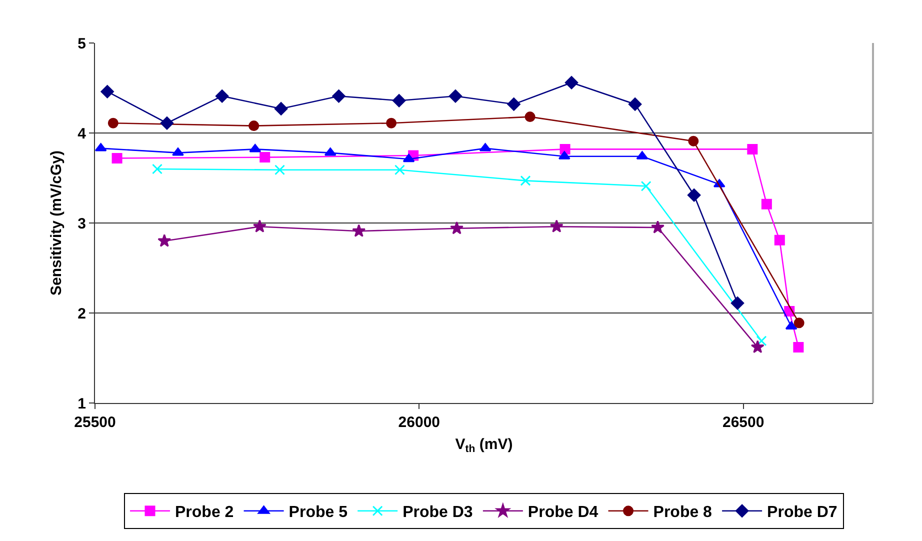 Image resolution: width=922 pixels, height=541 pixels. I want to click on x-tick-label: 25500, so click(95, 422).